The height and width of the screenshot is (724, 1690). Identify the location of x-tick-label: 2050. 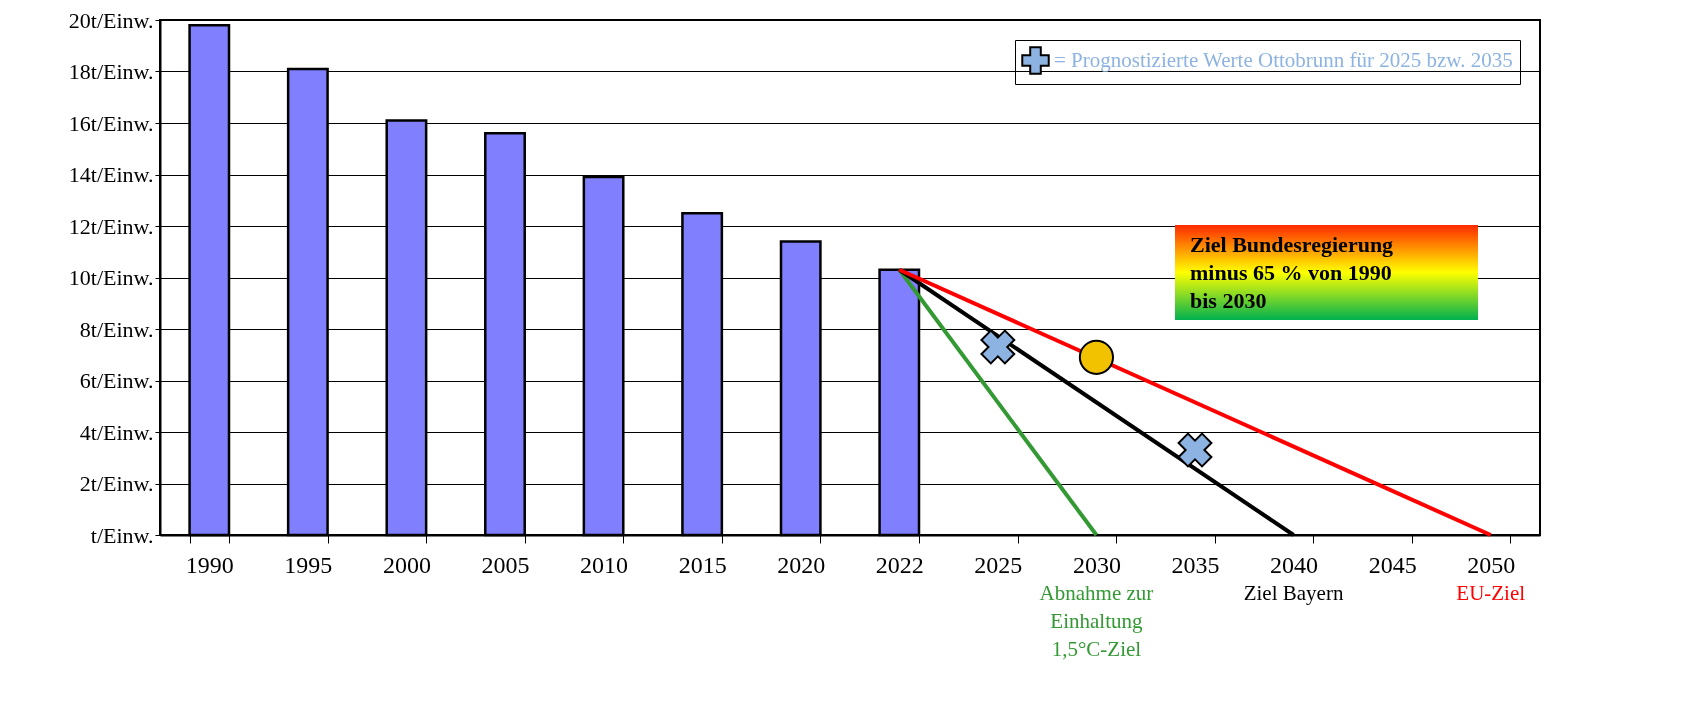
(1491, 564).